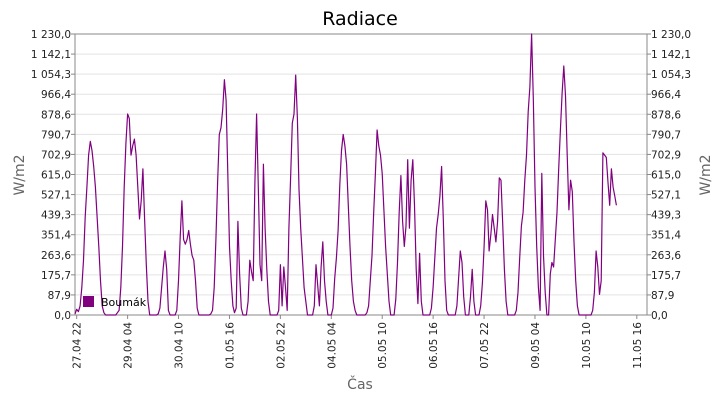  What do you see at coordinates (124, 302) in the screenshot?
I see `legend-label: Boumák` at bounding box center [124, 302].